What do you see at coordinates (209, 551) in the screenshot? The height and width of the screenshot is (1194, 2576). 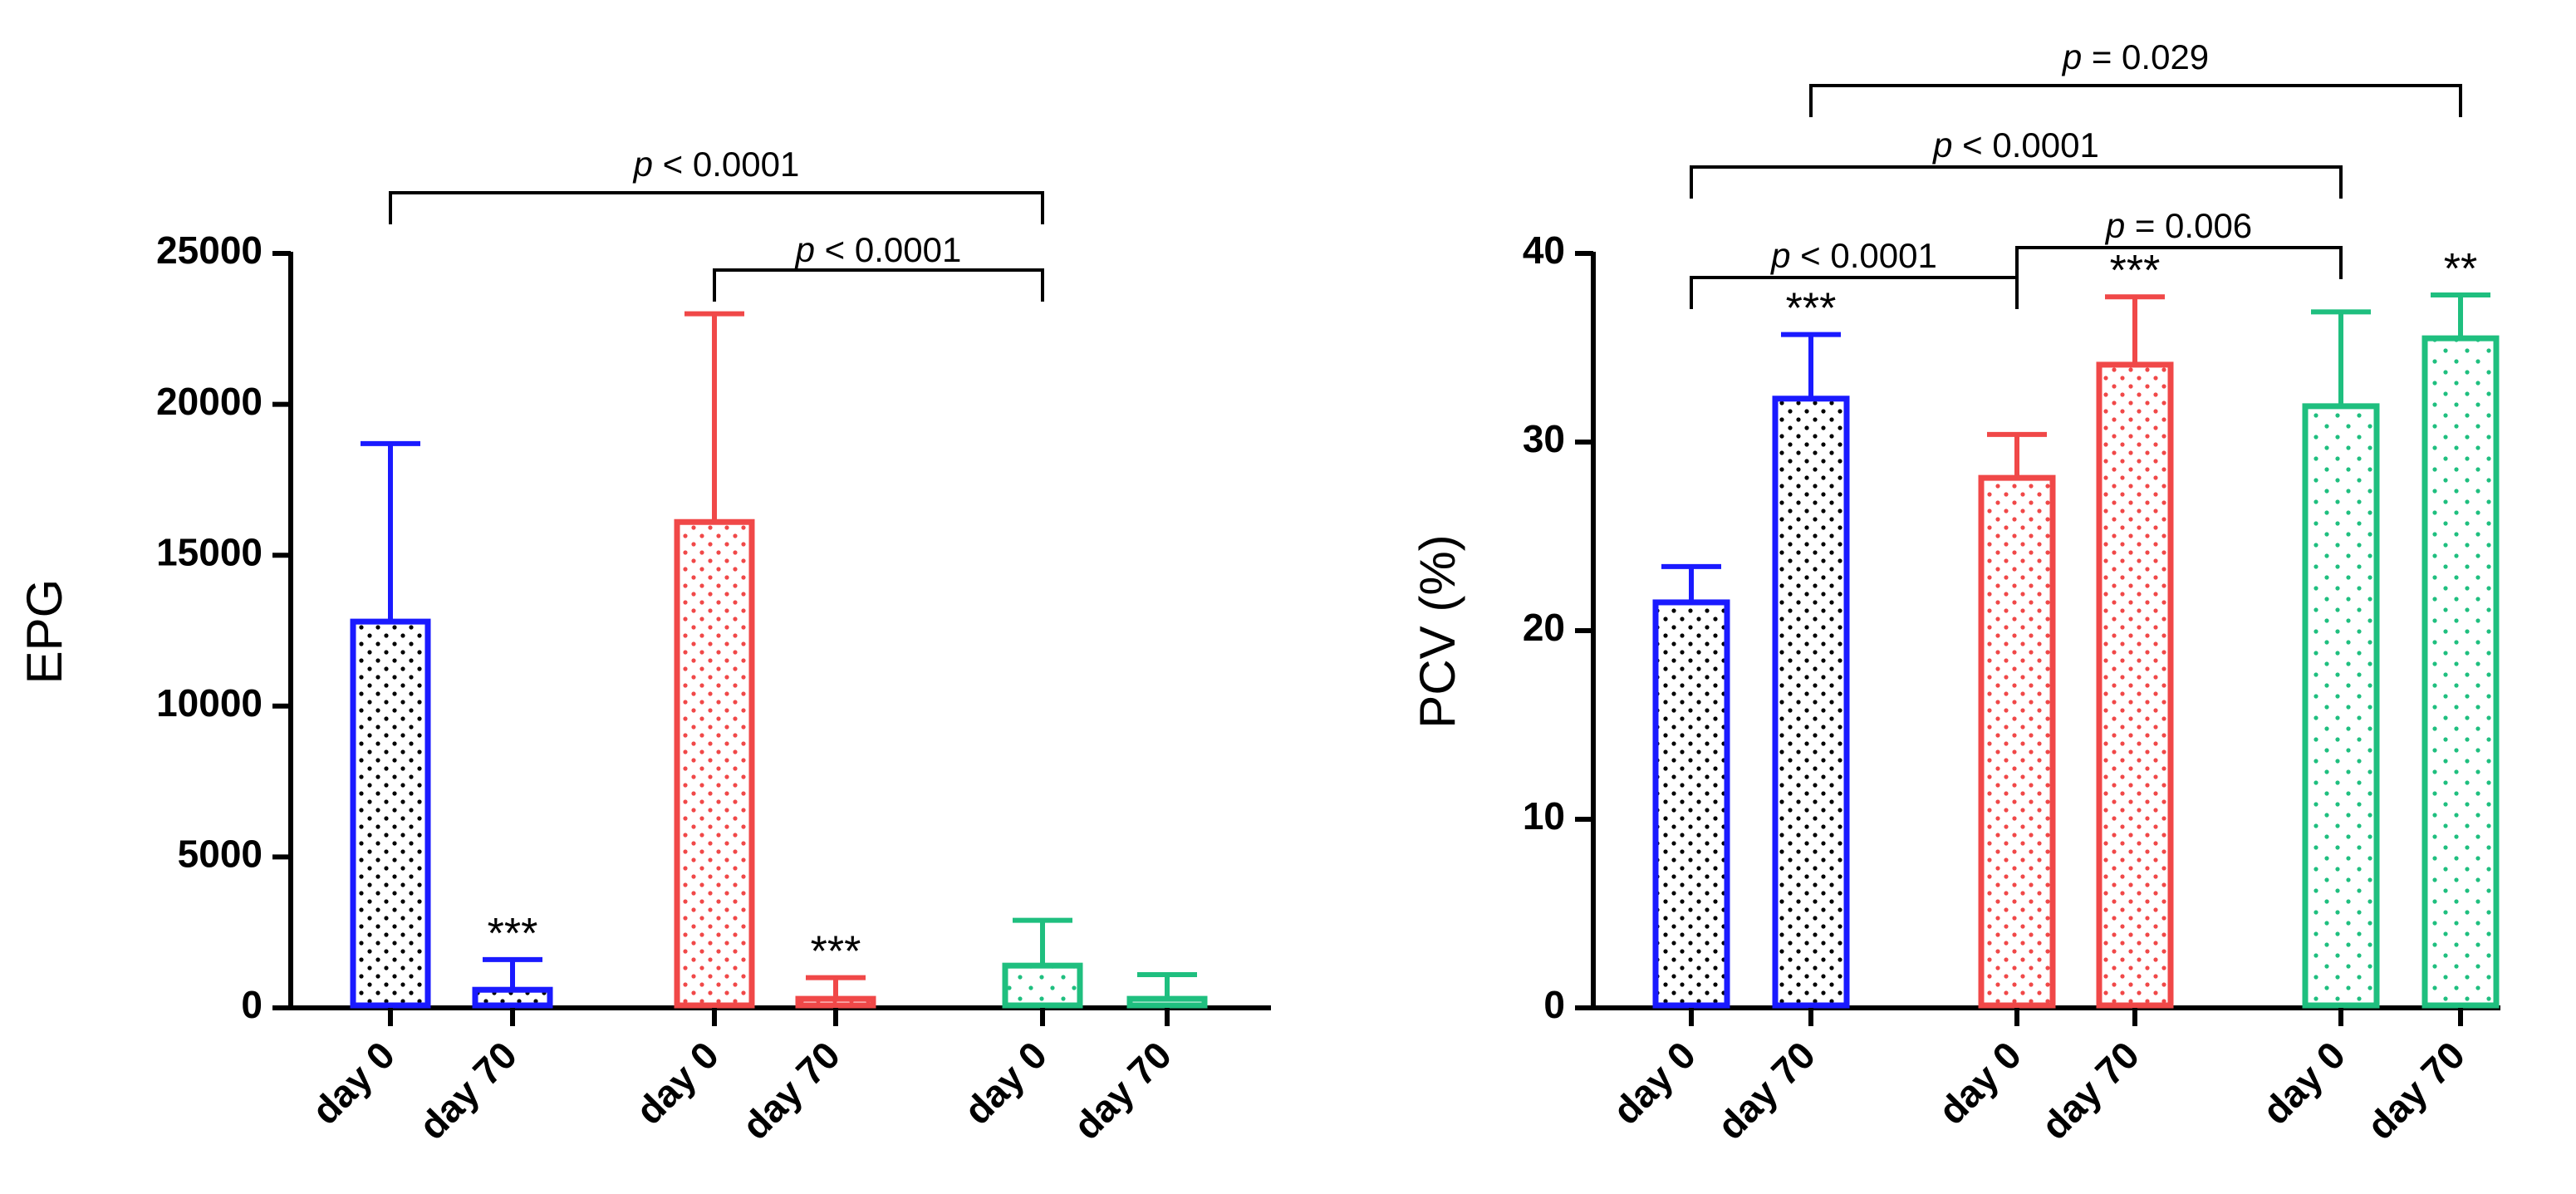 I see `y-tick-label: 15000` at bounding box center [209, 551].